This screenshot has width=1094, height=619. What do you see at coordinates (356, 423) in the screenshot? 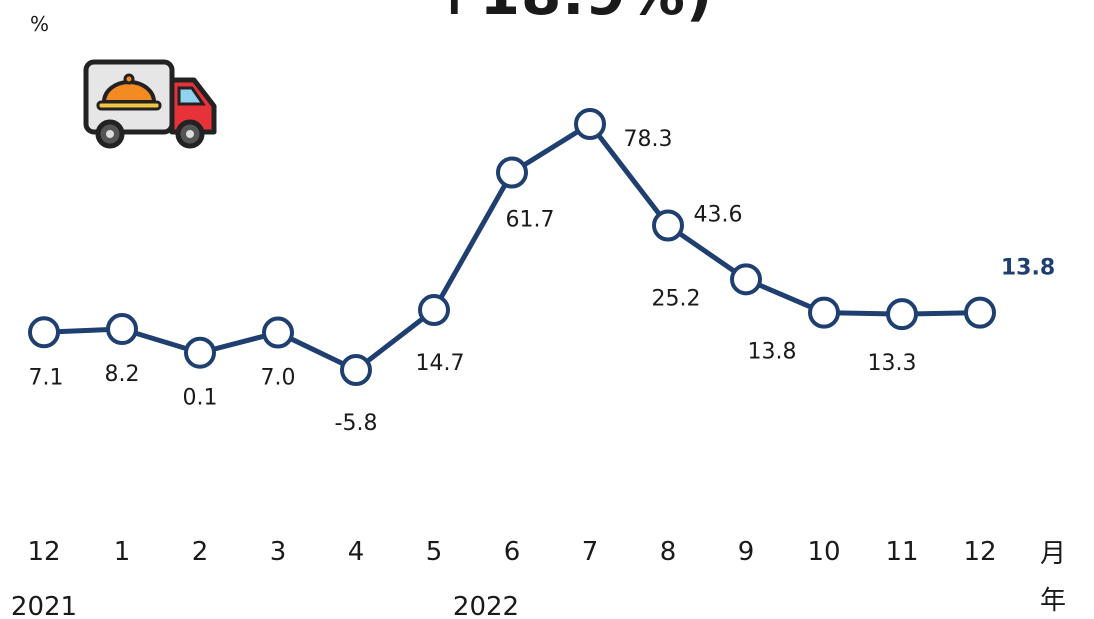
I see `data-label: -5.8` at bounding box center [356, 423].